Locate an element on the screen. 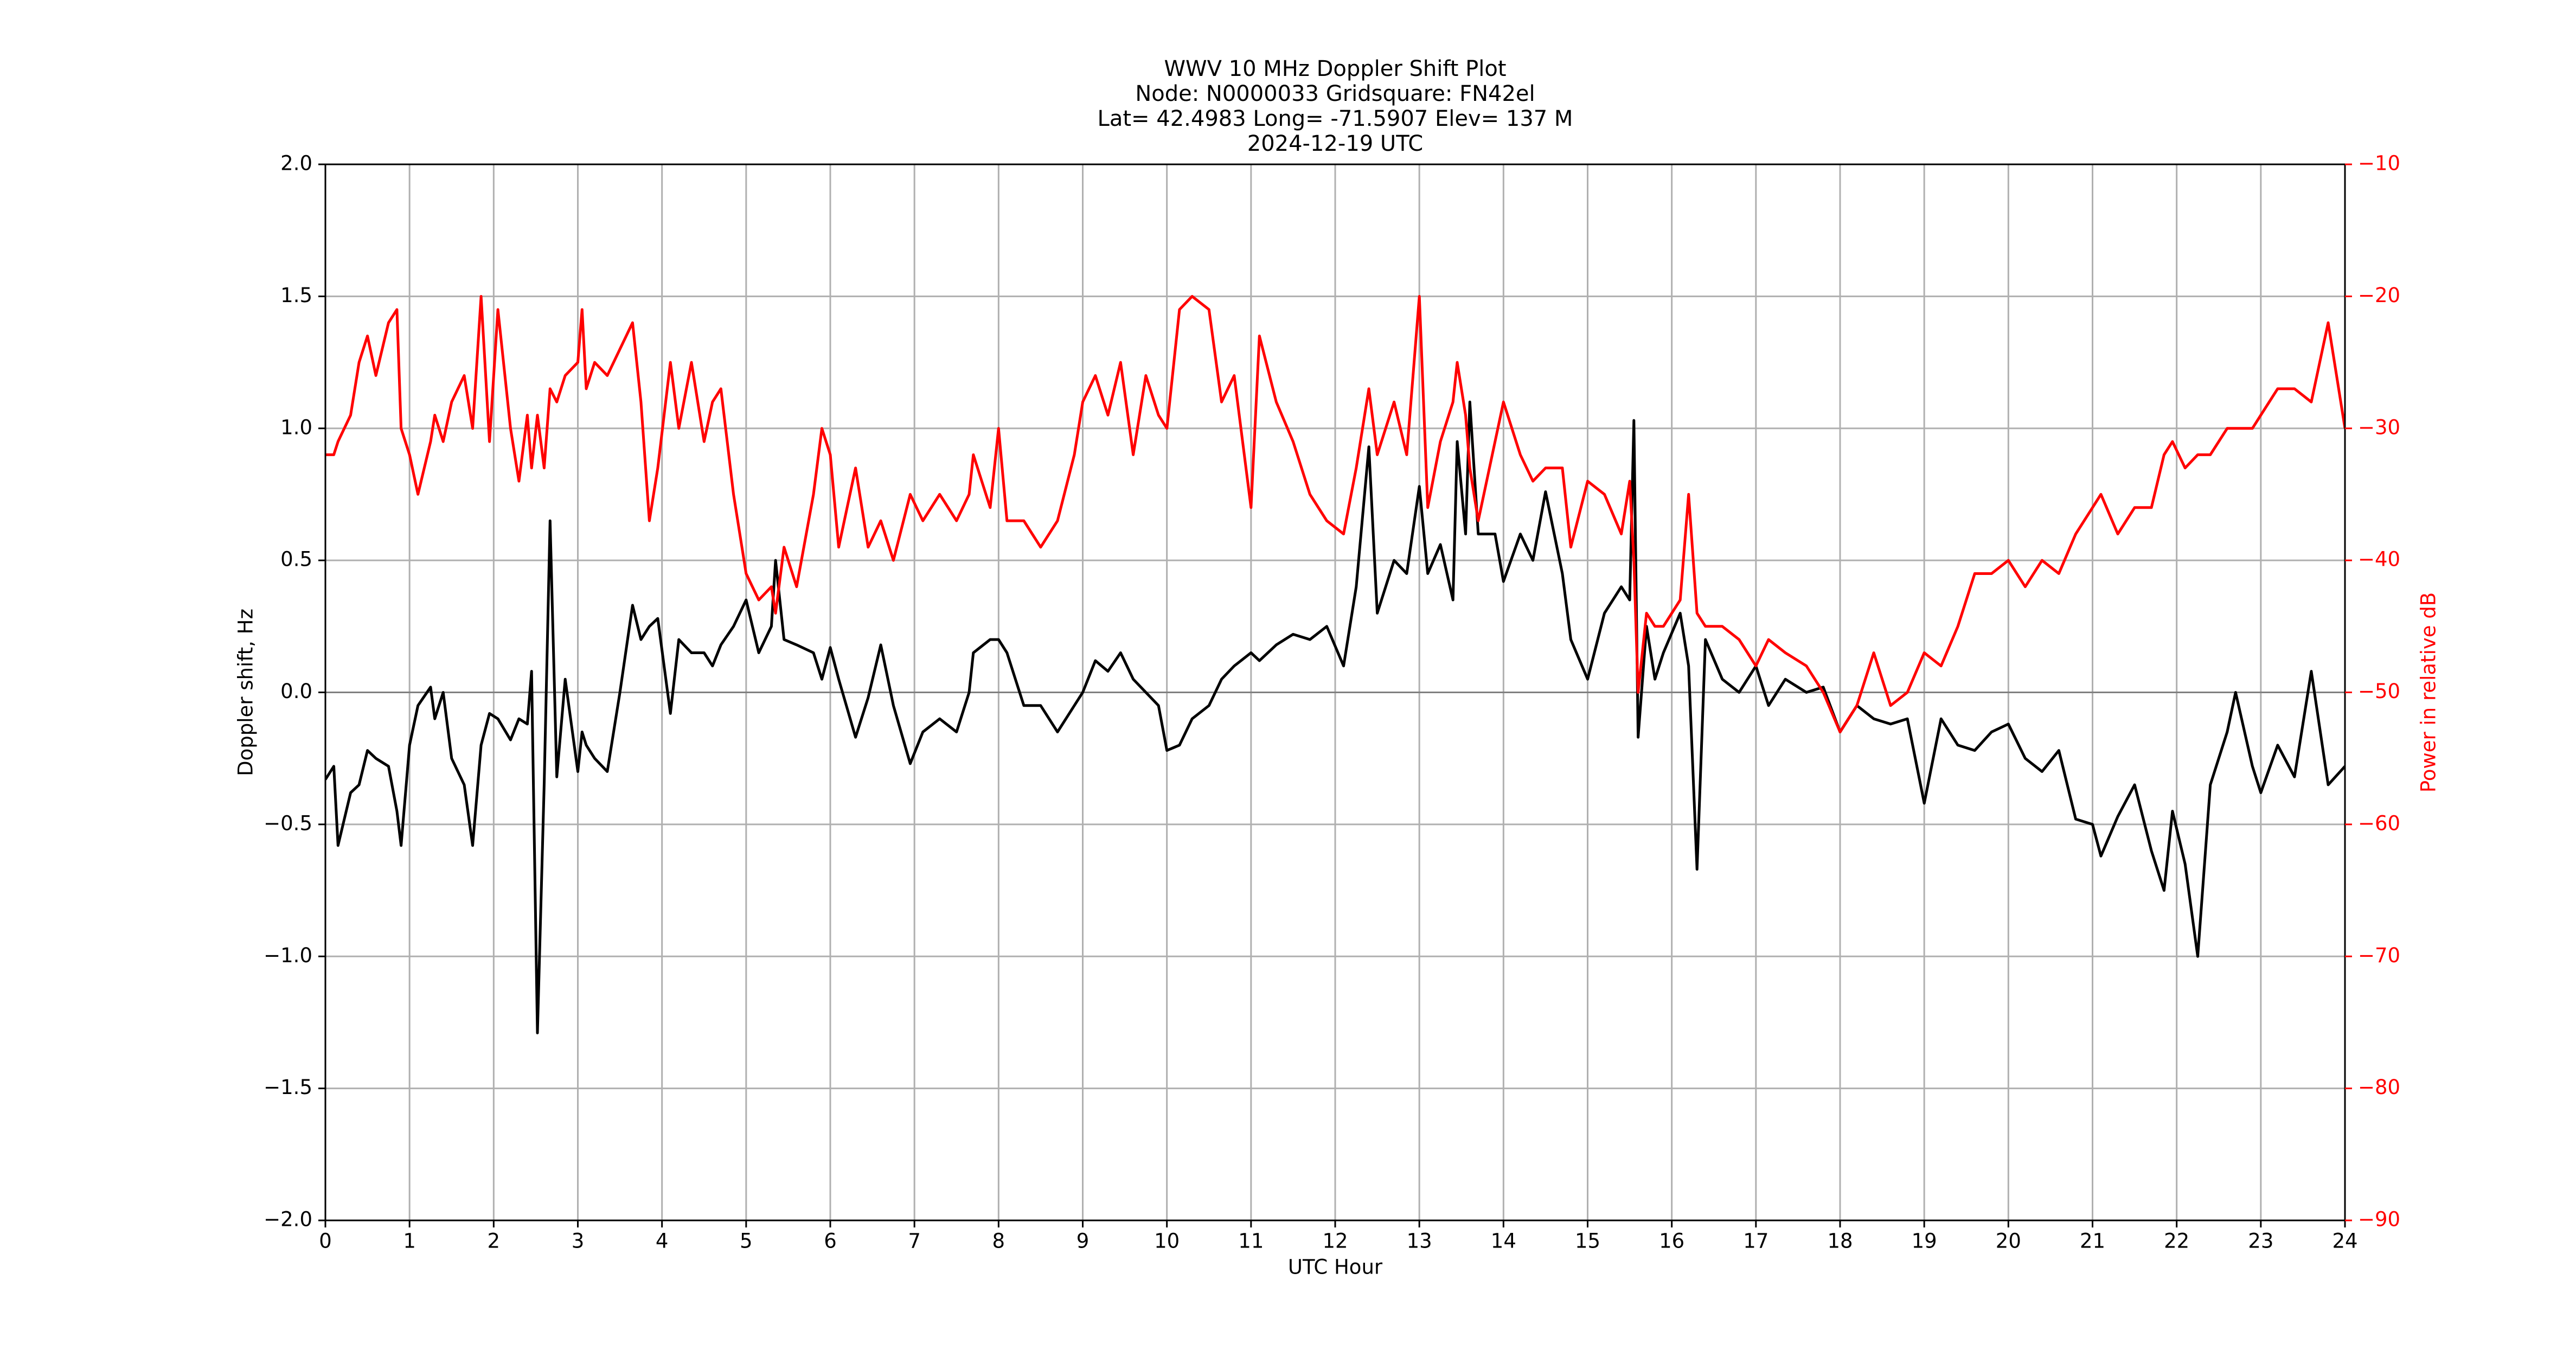 The height and width of the screenshot is (1356, 2576). x-tick-label: 0 is located at coordinates (325, 1241).